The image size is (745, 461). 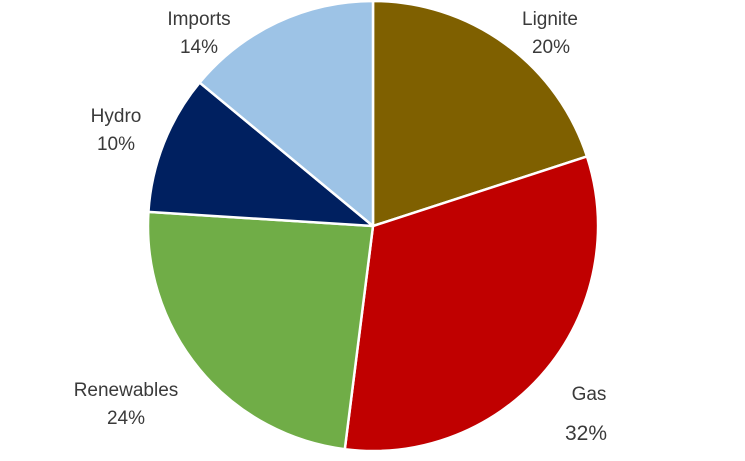 What do you see at coordinates (589, 394) in the screenshot?
I see `slice-name-gas: Gas` at bounding box center [589, 394].